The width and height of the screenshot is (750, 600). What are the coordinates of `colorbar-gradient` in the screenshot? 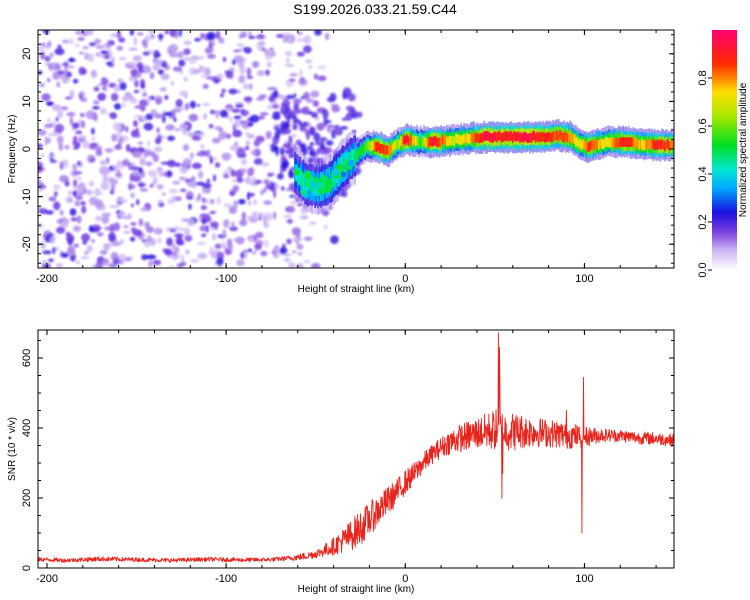 It's located at (724, 150).